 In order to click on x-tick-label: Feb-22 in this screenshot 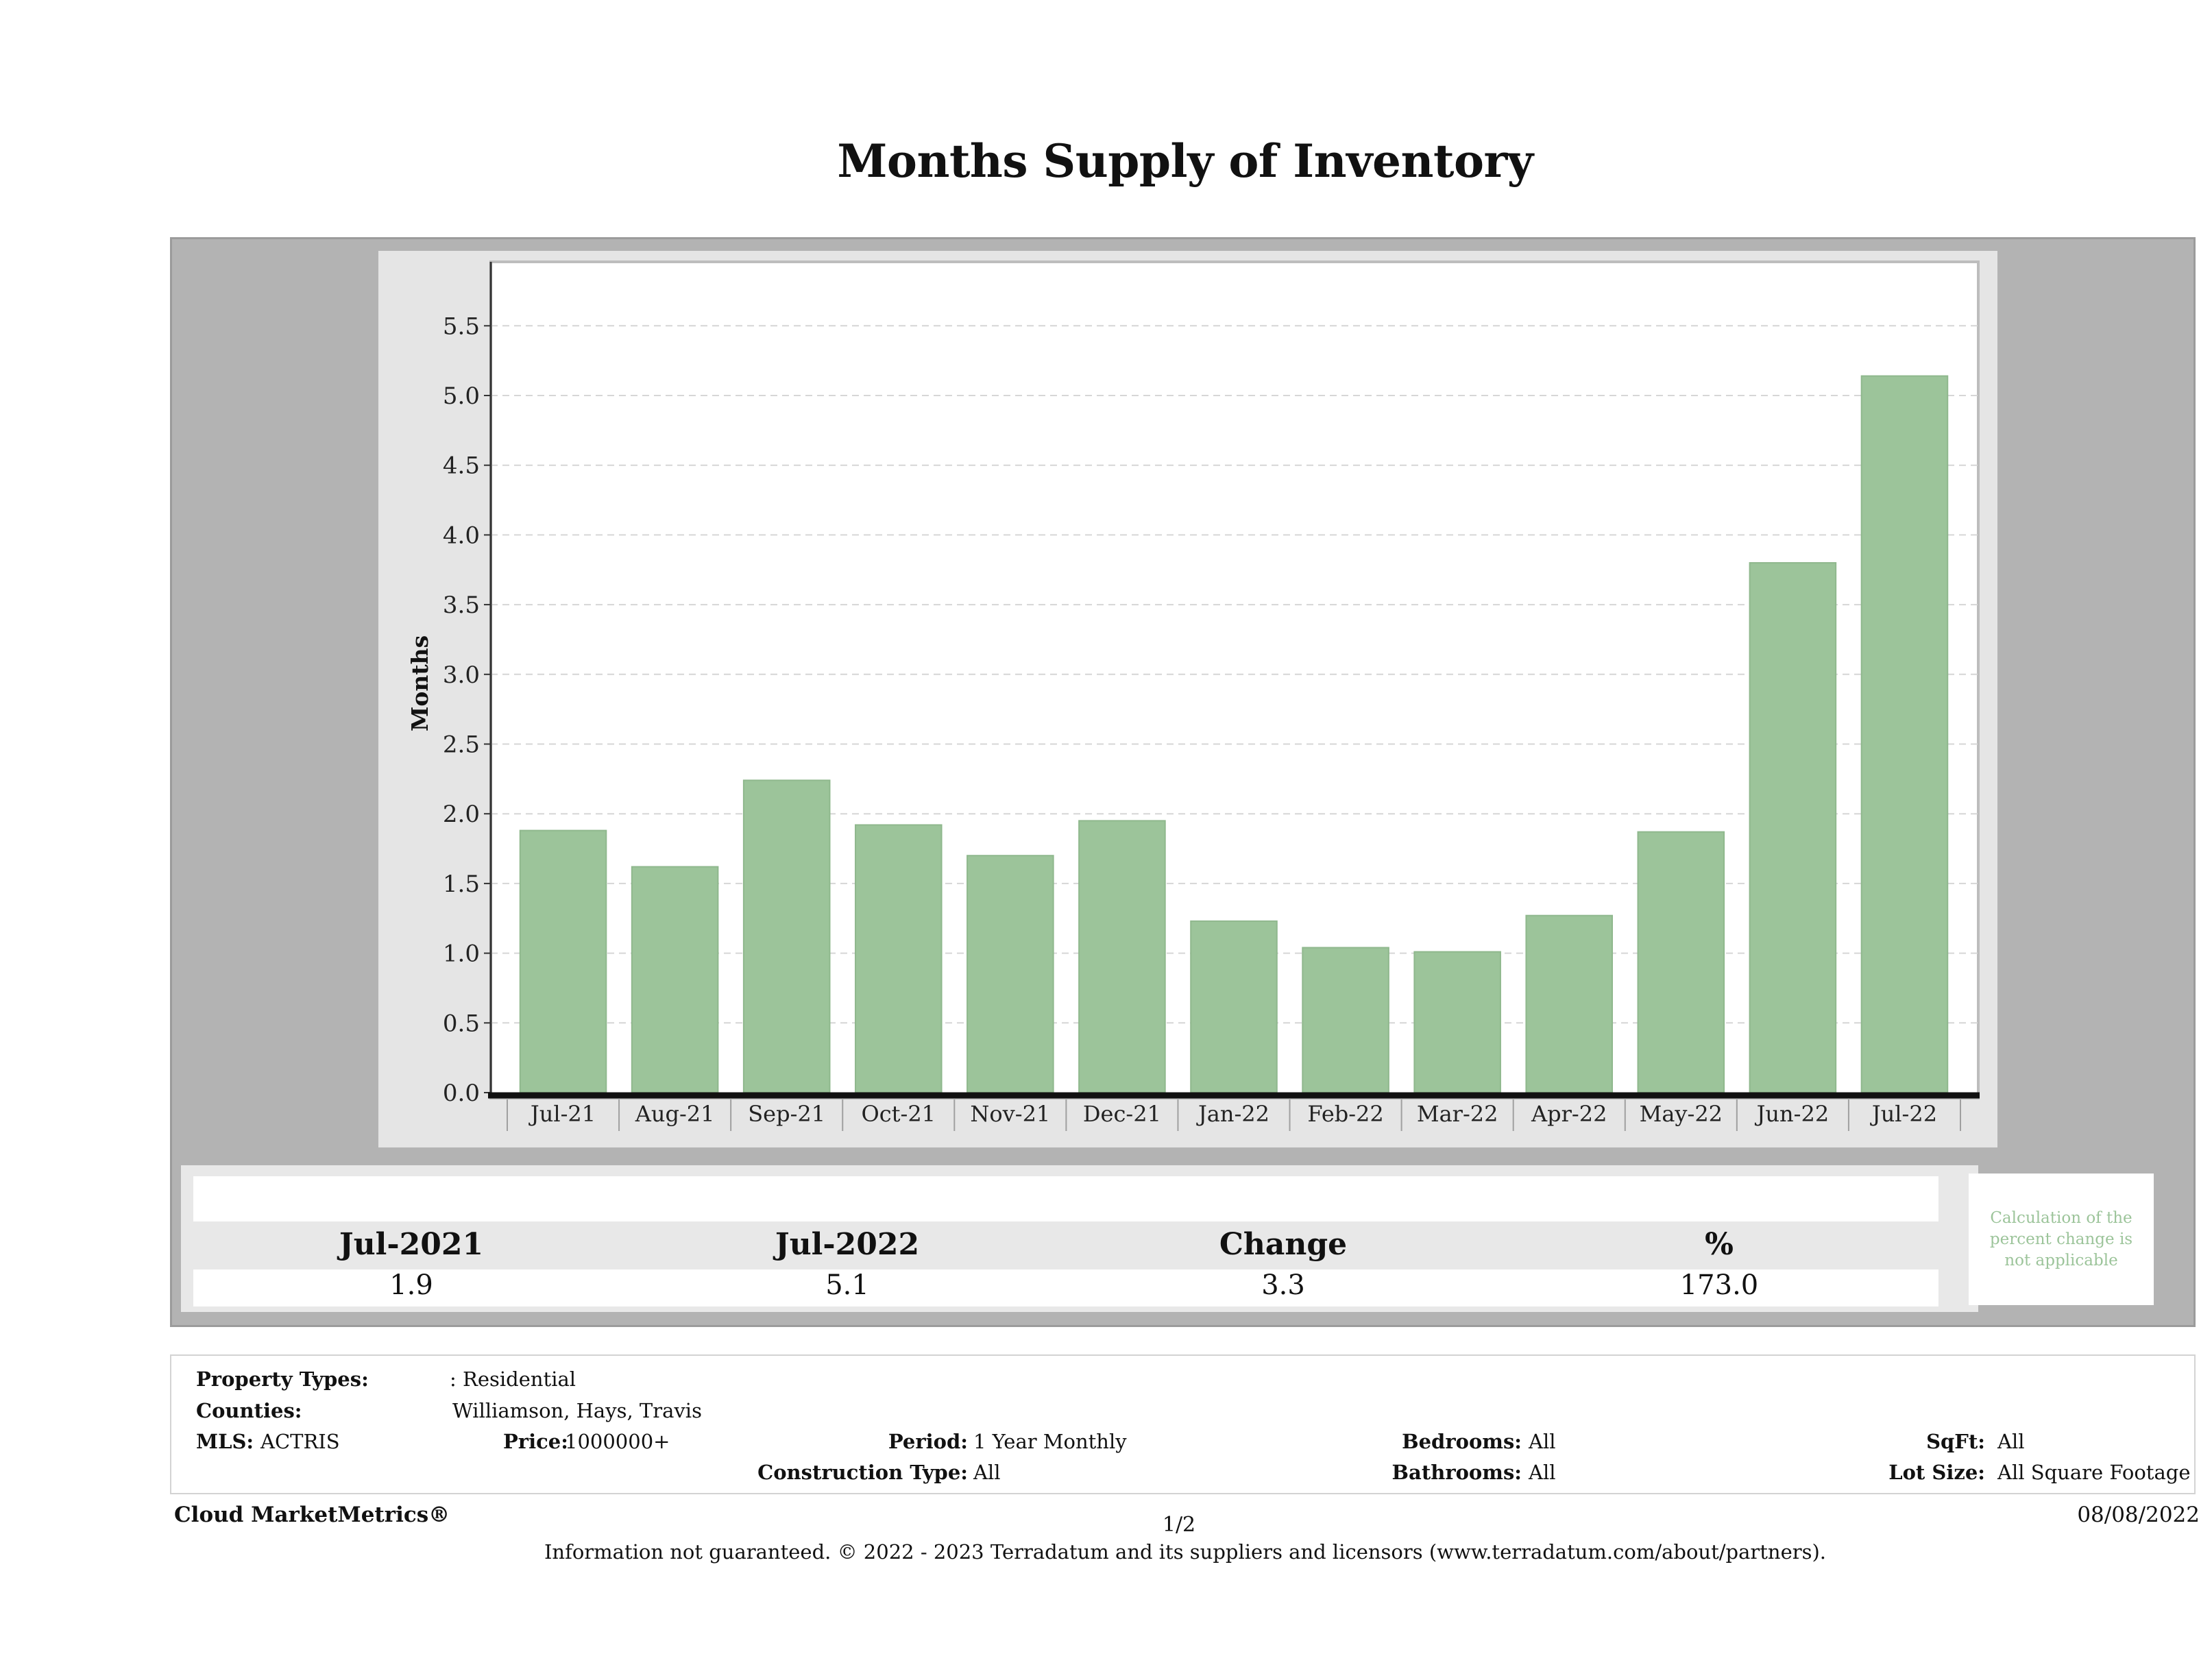, I will do `click(1345, 1114)`.